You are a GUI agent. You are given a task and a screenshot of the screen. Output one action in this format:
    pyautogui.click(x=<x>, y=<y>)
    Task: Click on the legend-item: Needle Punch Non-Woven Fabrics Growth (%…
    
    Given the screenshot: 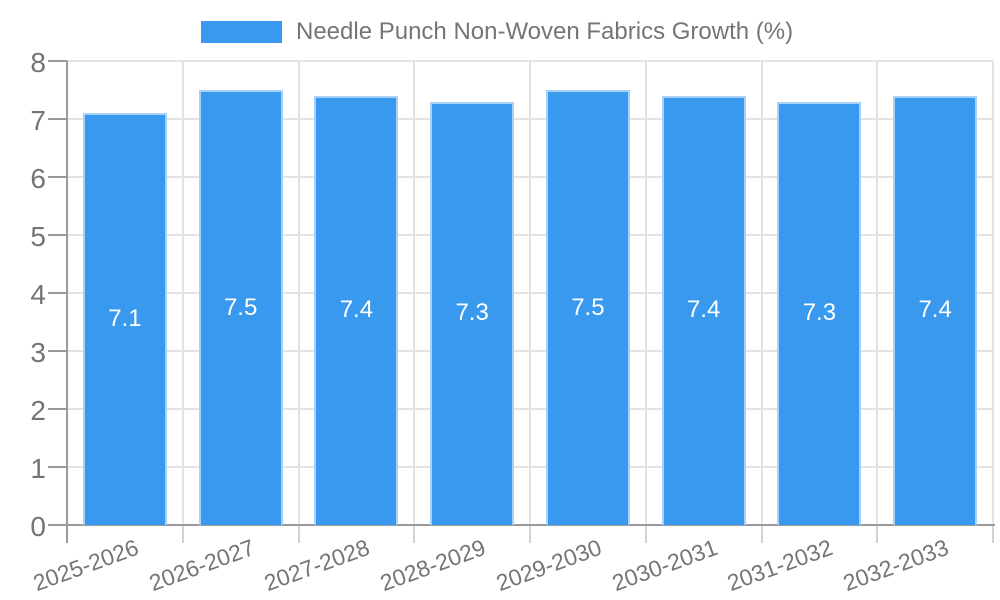 What is the action you would take?
    pyautogui.click(x=497, y=32)
    